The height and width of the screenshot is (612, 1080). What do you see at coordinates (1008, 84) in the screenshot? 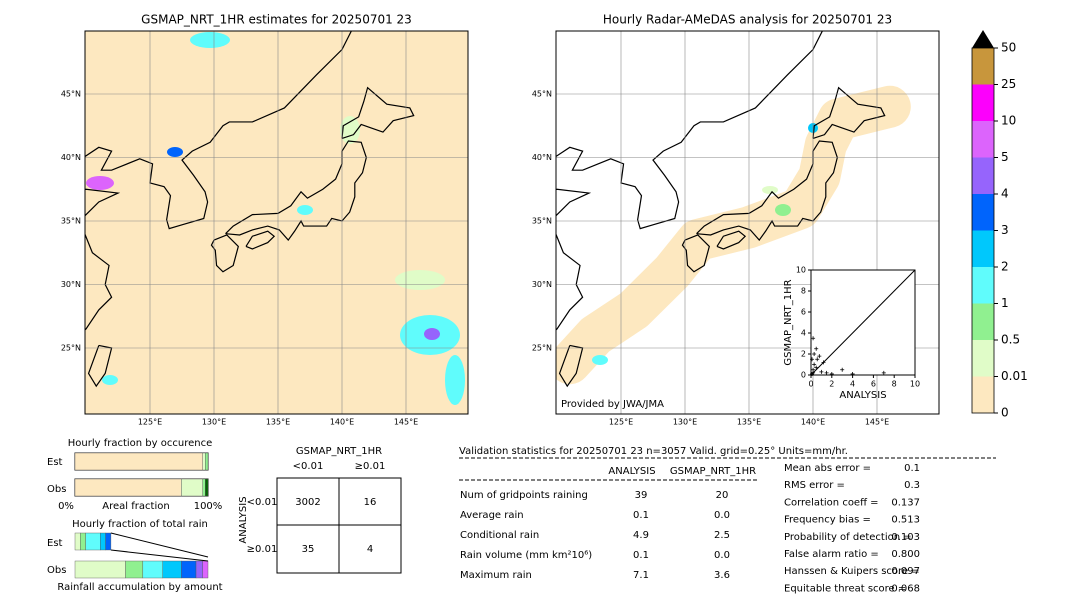
I see `colorbar-label: 25` at bounding box center [1008, 84].